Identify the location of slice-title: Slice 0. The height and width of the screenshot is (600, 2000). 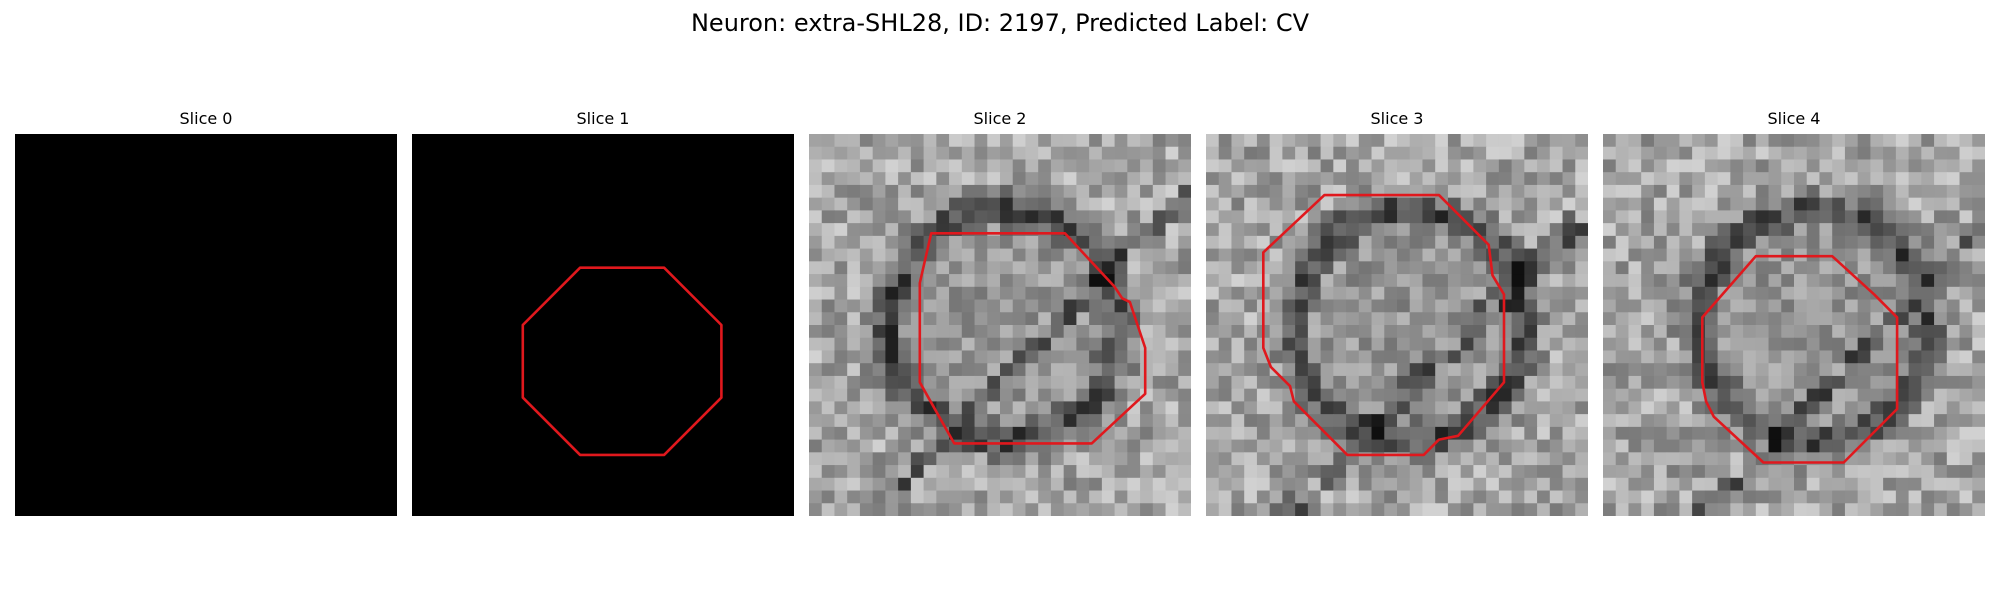
(206, 118).